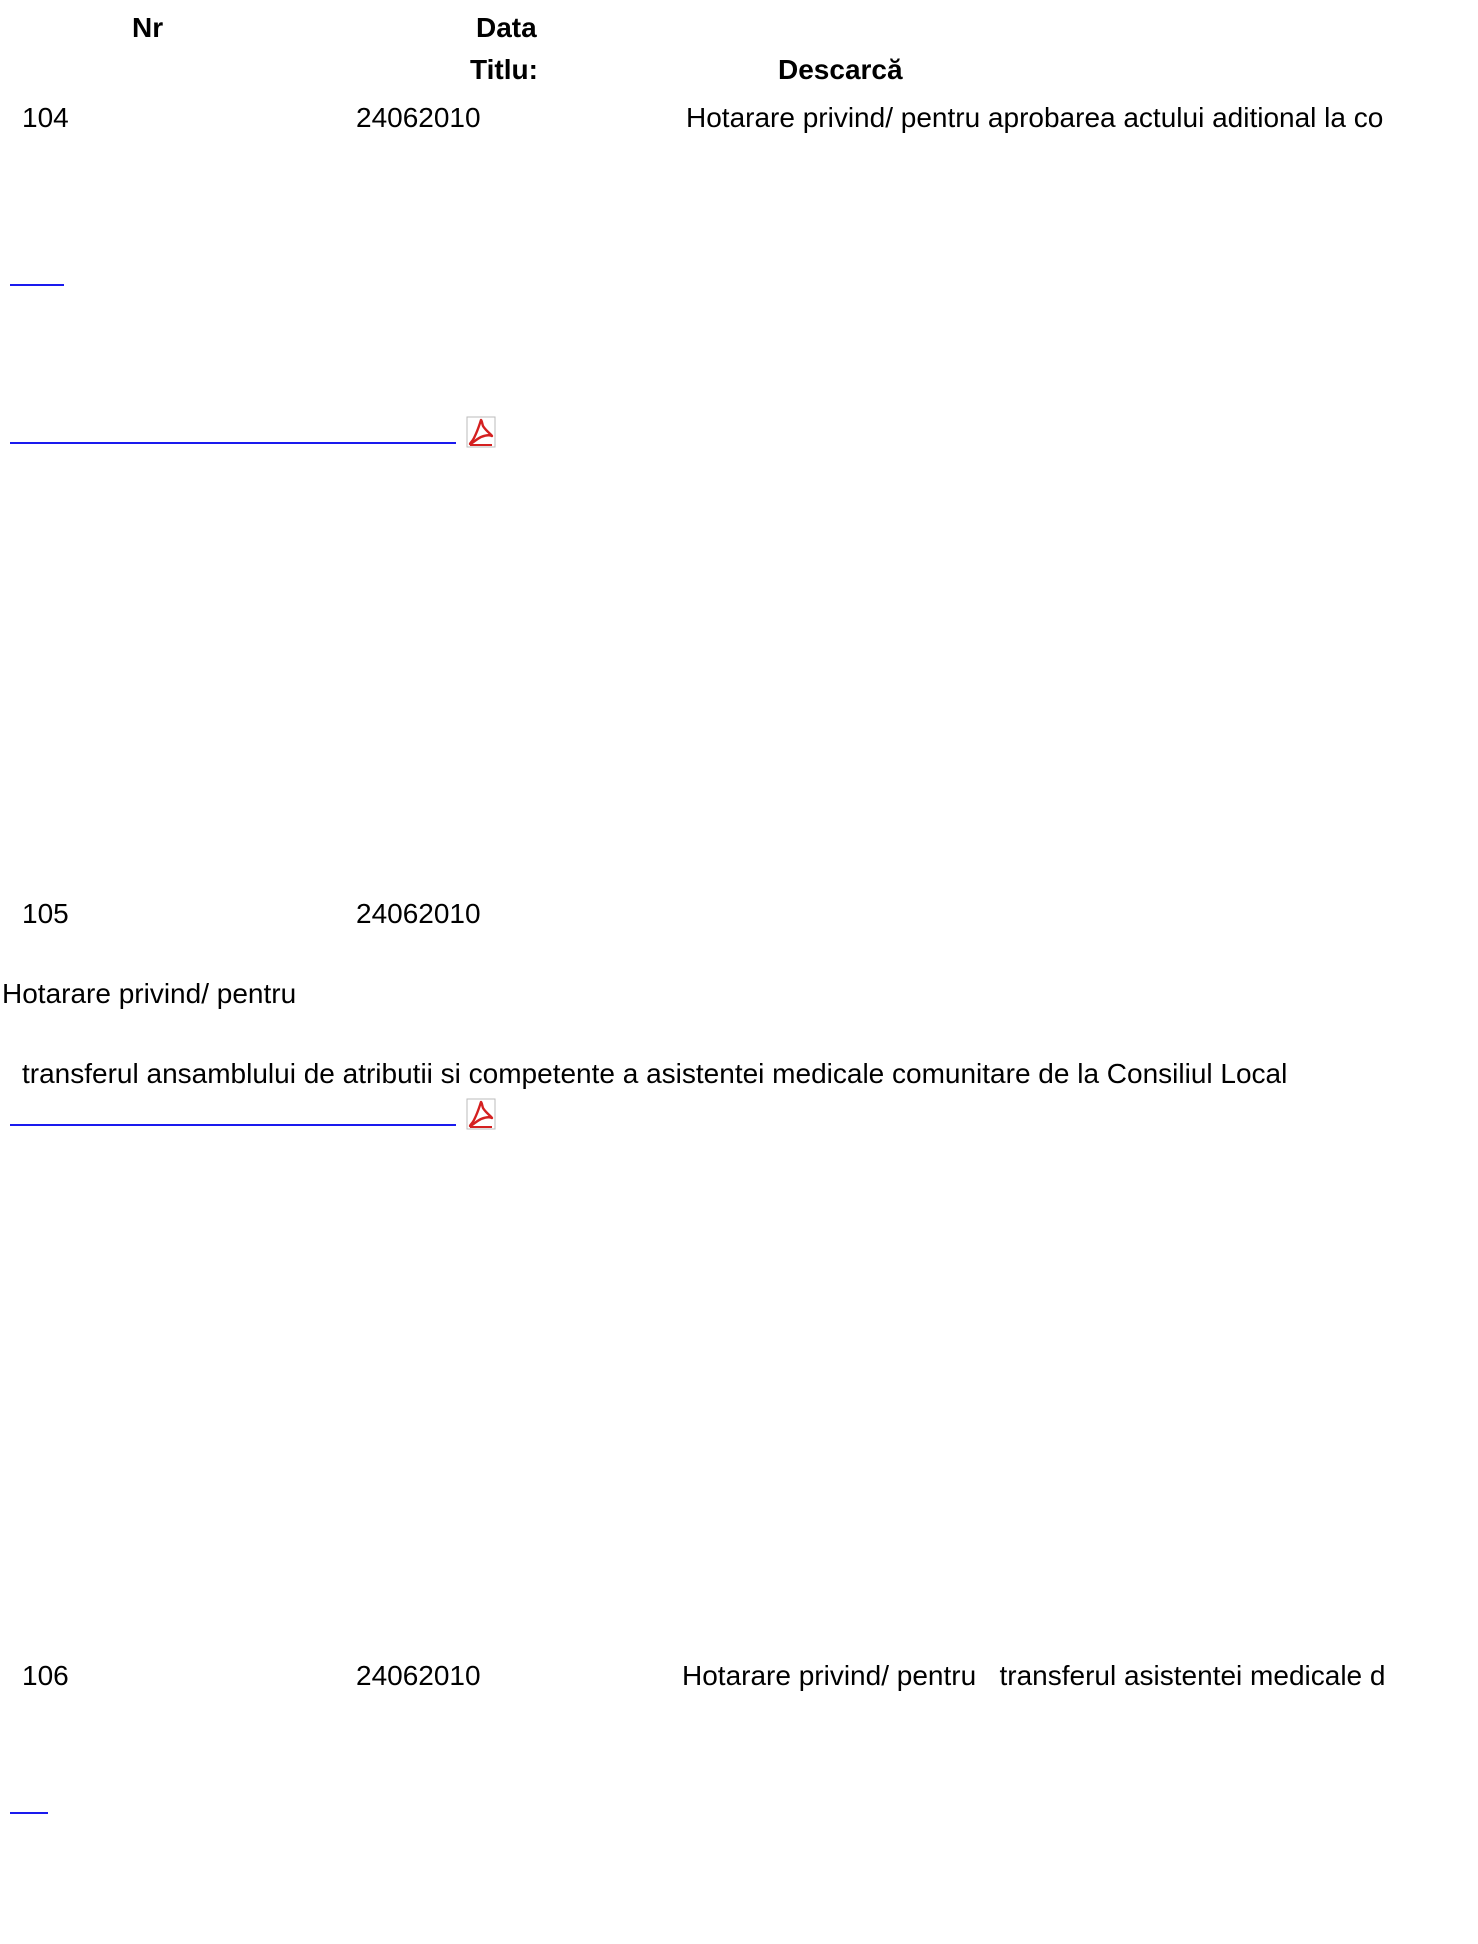 The width and height of the screenshot is (1478, 1944). Describe the element at coordinates (504, 69) in the screenshot. I see `header-titlu: Titlu:` at that location.